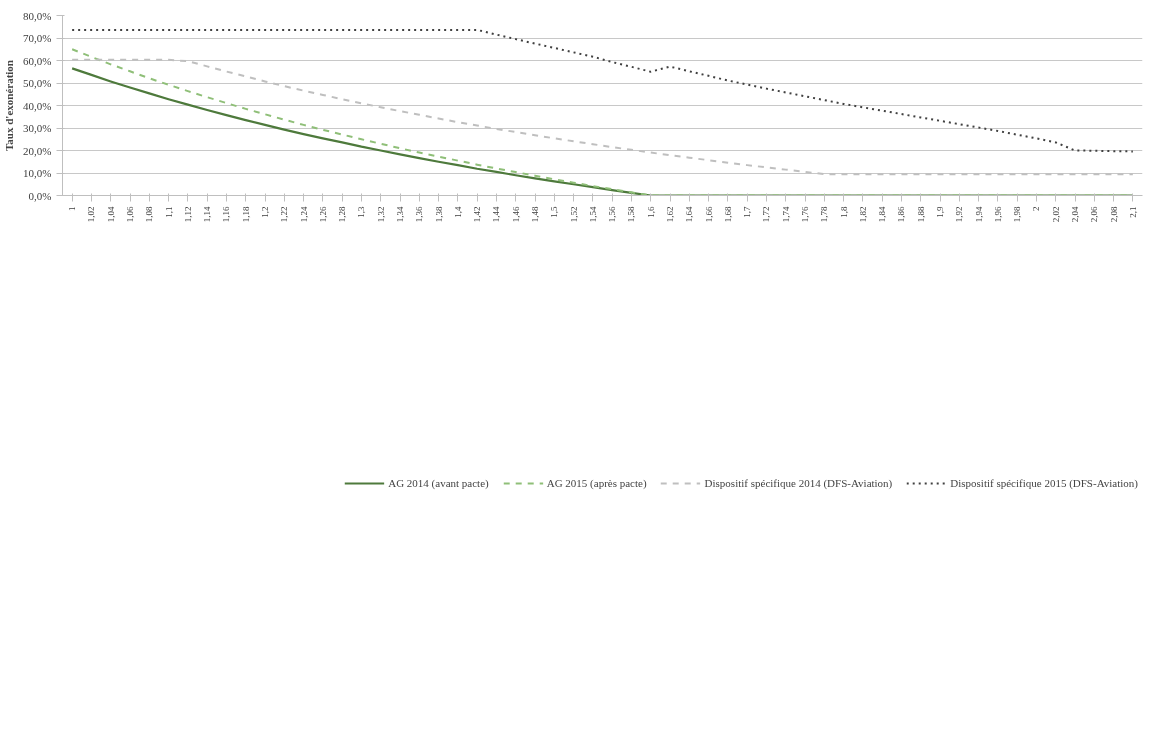  I want to click on x-tick-label: 2,02, so click(1055, 214).